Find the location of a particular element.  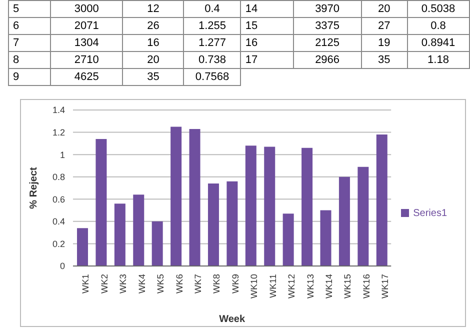

y-tick-label: 0.6 is located at coordinates (58, 199).